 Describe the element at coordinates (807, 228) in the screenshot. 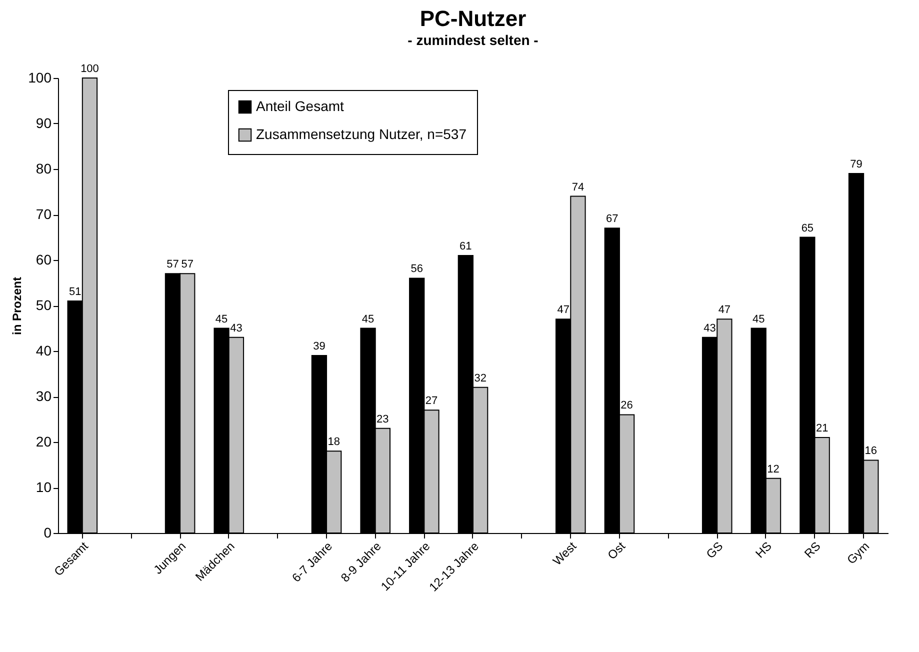

I see `data-label: 65` at that location.